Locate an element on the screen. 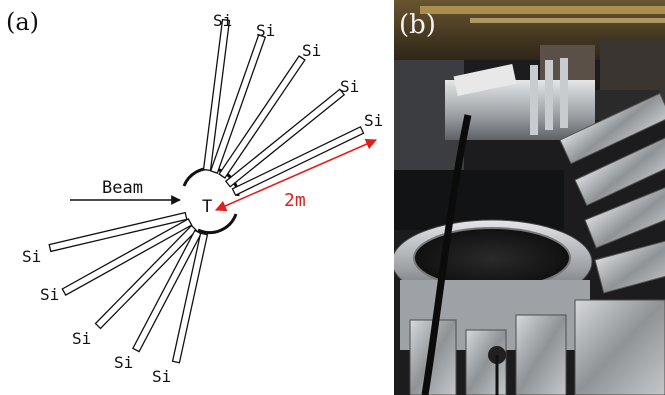 Image resolution: width=665 pixels, height=395 pixels. target-label: T is located at coordinates (207, 207).